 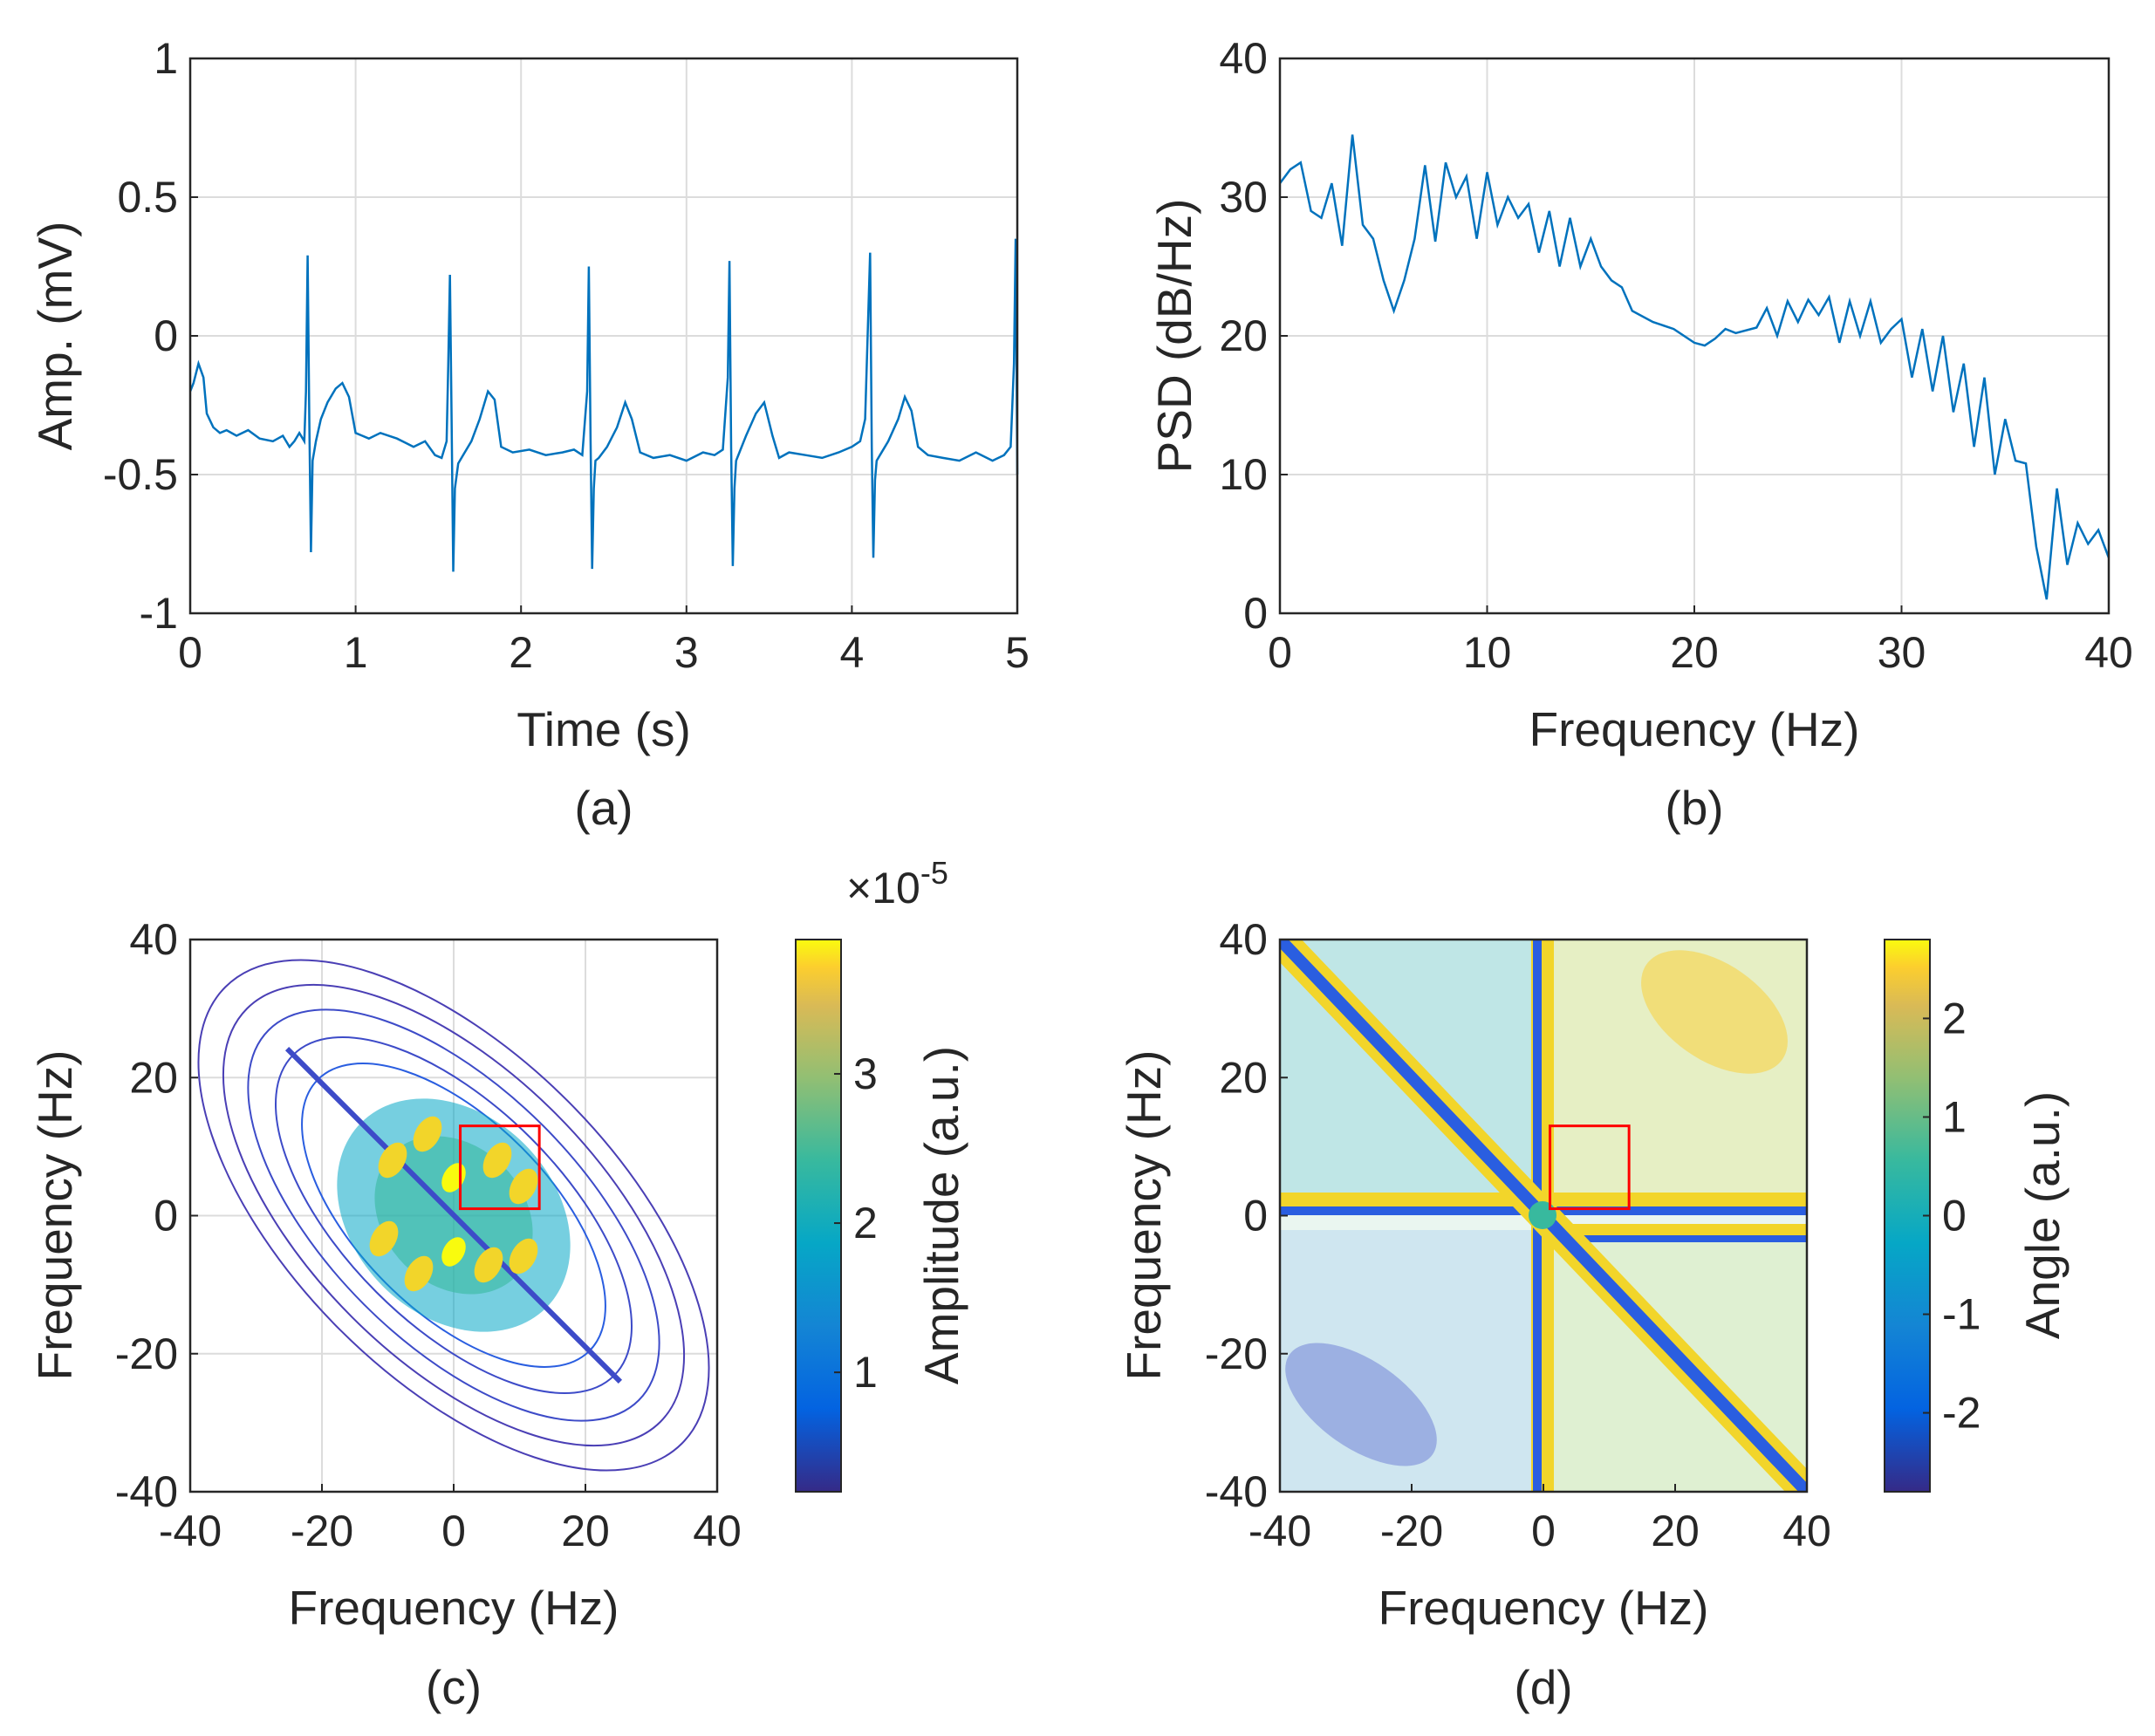 I want to click on panel-a-ylabel: Amp. (mV), so click(x=55, y=336).